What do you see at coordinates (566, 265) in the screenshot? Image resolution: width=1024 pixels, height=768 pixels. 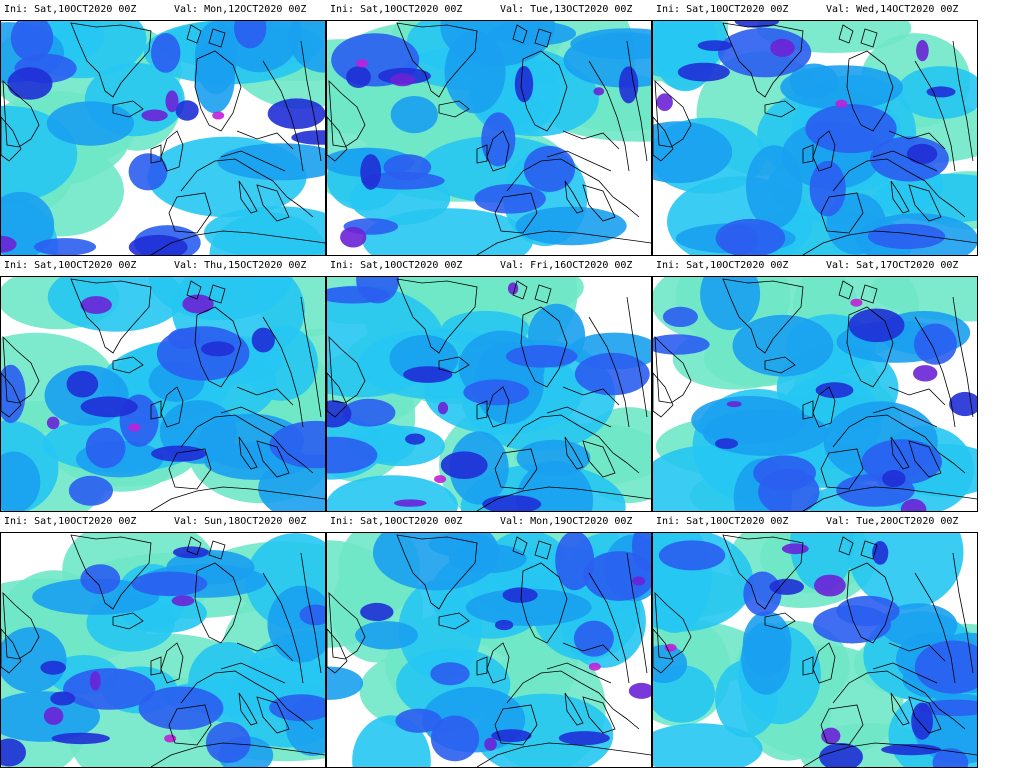 I see `valid-time-label: Val: Fri,16OCT2020 00Z` at bounding box center [566, 265].